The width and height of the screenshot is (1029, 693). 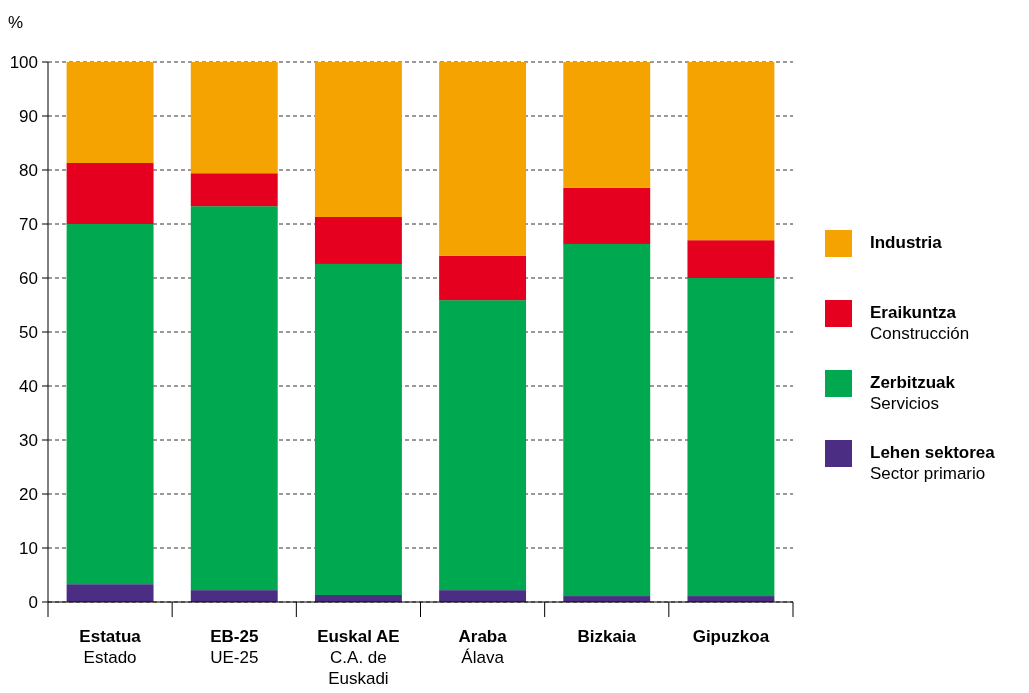 What do you see at coordinates (28, 548) in the screenshot?
I see `y-tick-label: 10` at bounding box center [28, 548].